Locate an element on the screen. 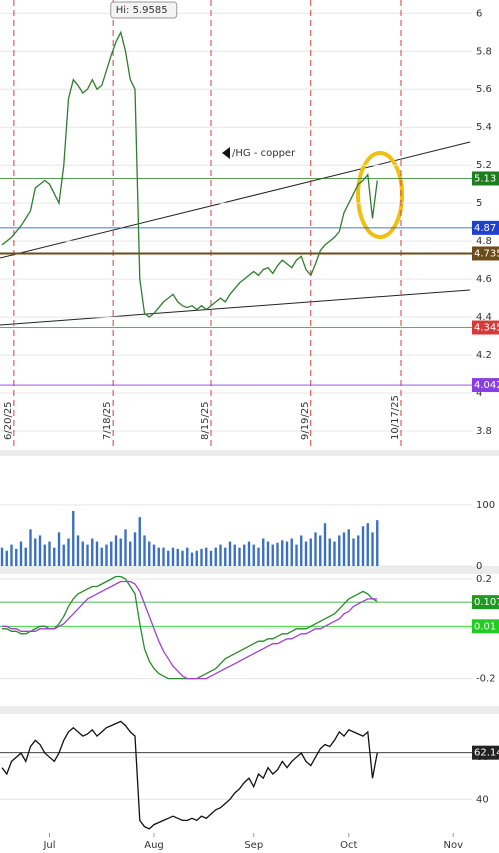 This screenshot has height=853, width=499. y-tick-label: 4.8 is located at coordinates (484, 241).